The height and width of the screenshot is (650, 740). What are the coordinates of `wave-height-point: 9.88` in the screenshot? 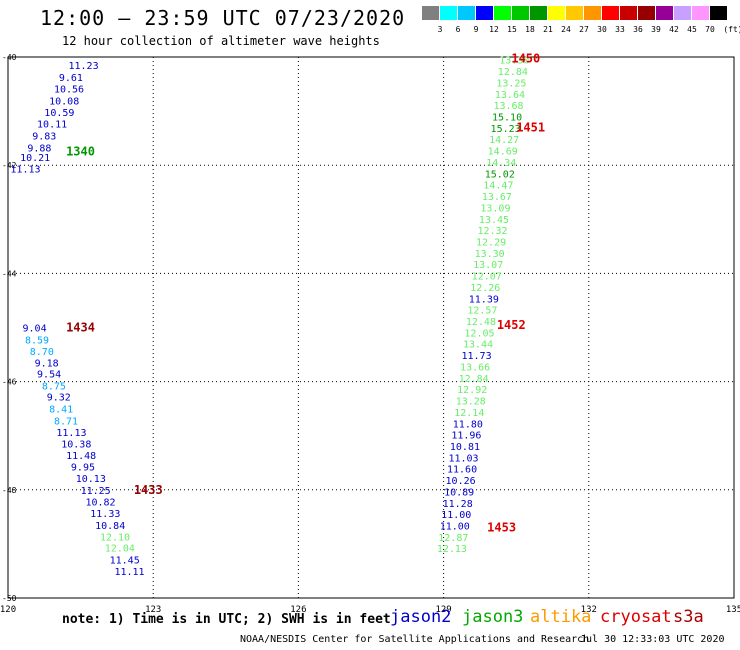 It's located at (39, 148).